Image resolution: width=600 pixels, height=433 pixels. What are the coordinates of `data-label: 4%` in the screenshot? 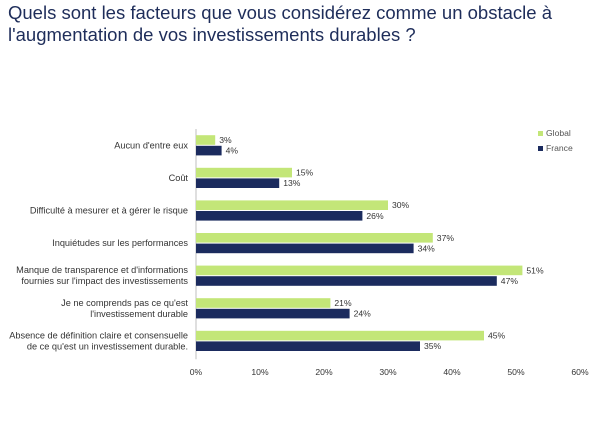 It's located at (232, 151).